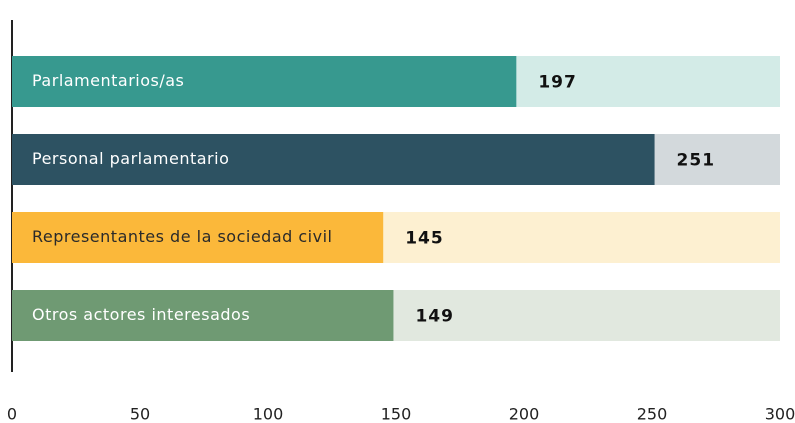 The image size is (795, 423). I want to click on category-label: Parlamentarios/as, so click(108, 80).